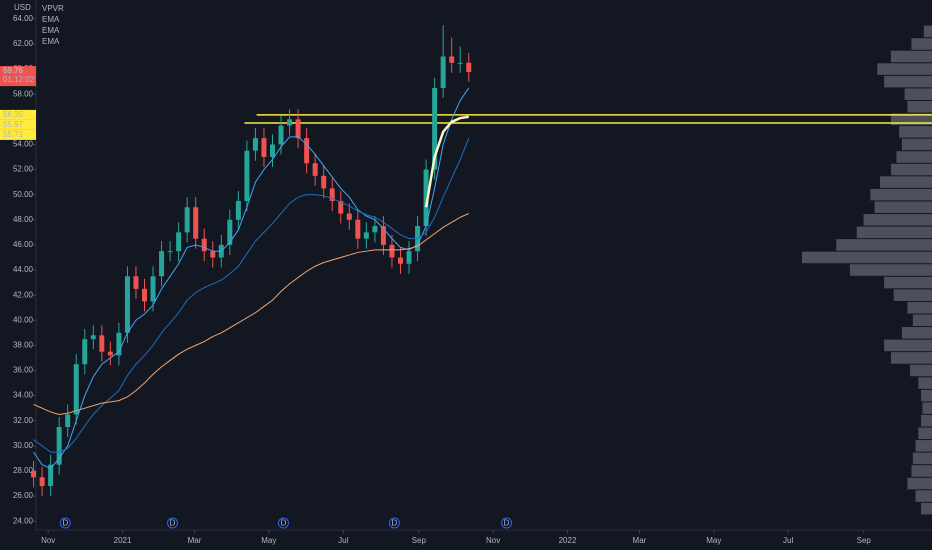  I want to click on currency: USD, so click(22, 7).